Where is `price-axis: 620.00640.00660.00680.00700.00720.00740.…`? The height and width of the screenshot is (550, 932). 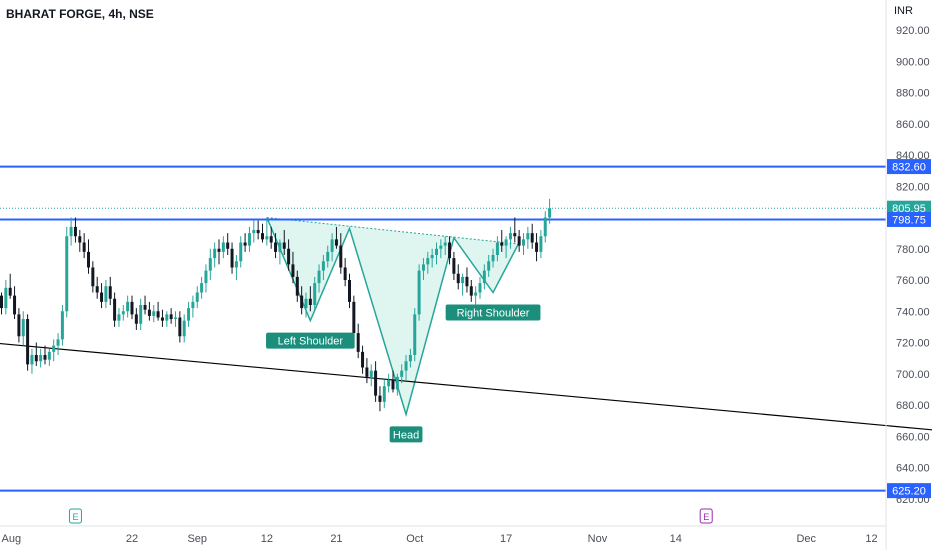 price-axis: 620.00640.00660.00680.00700.00720.00740.… is located at coordinates (913, 265).